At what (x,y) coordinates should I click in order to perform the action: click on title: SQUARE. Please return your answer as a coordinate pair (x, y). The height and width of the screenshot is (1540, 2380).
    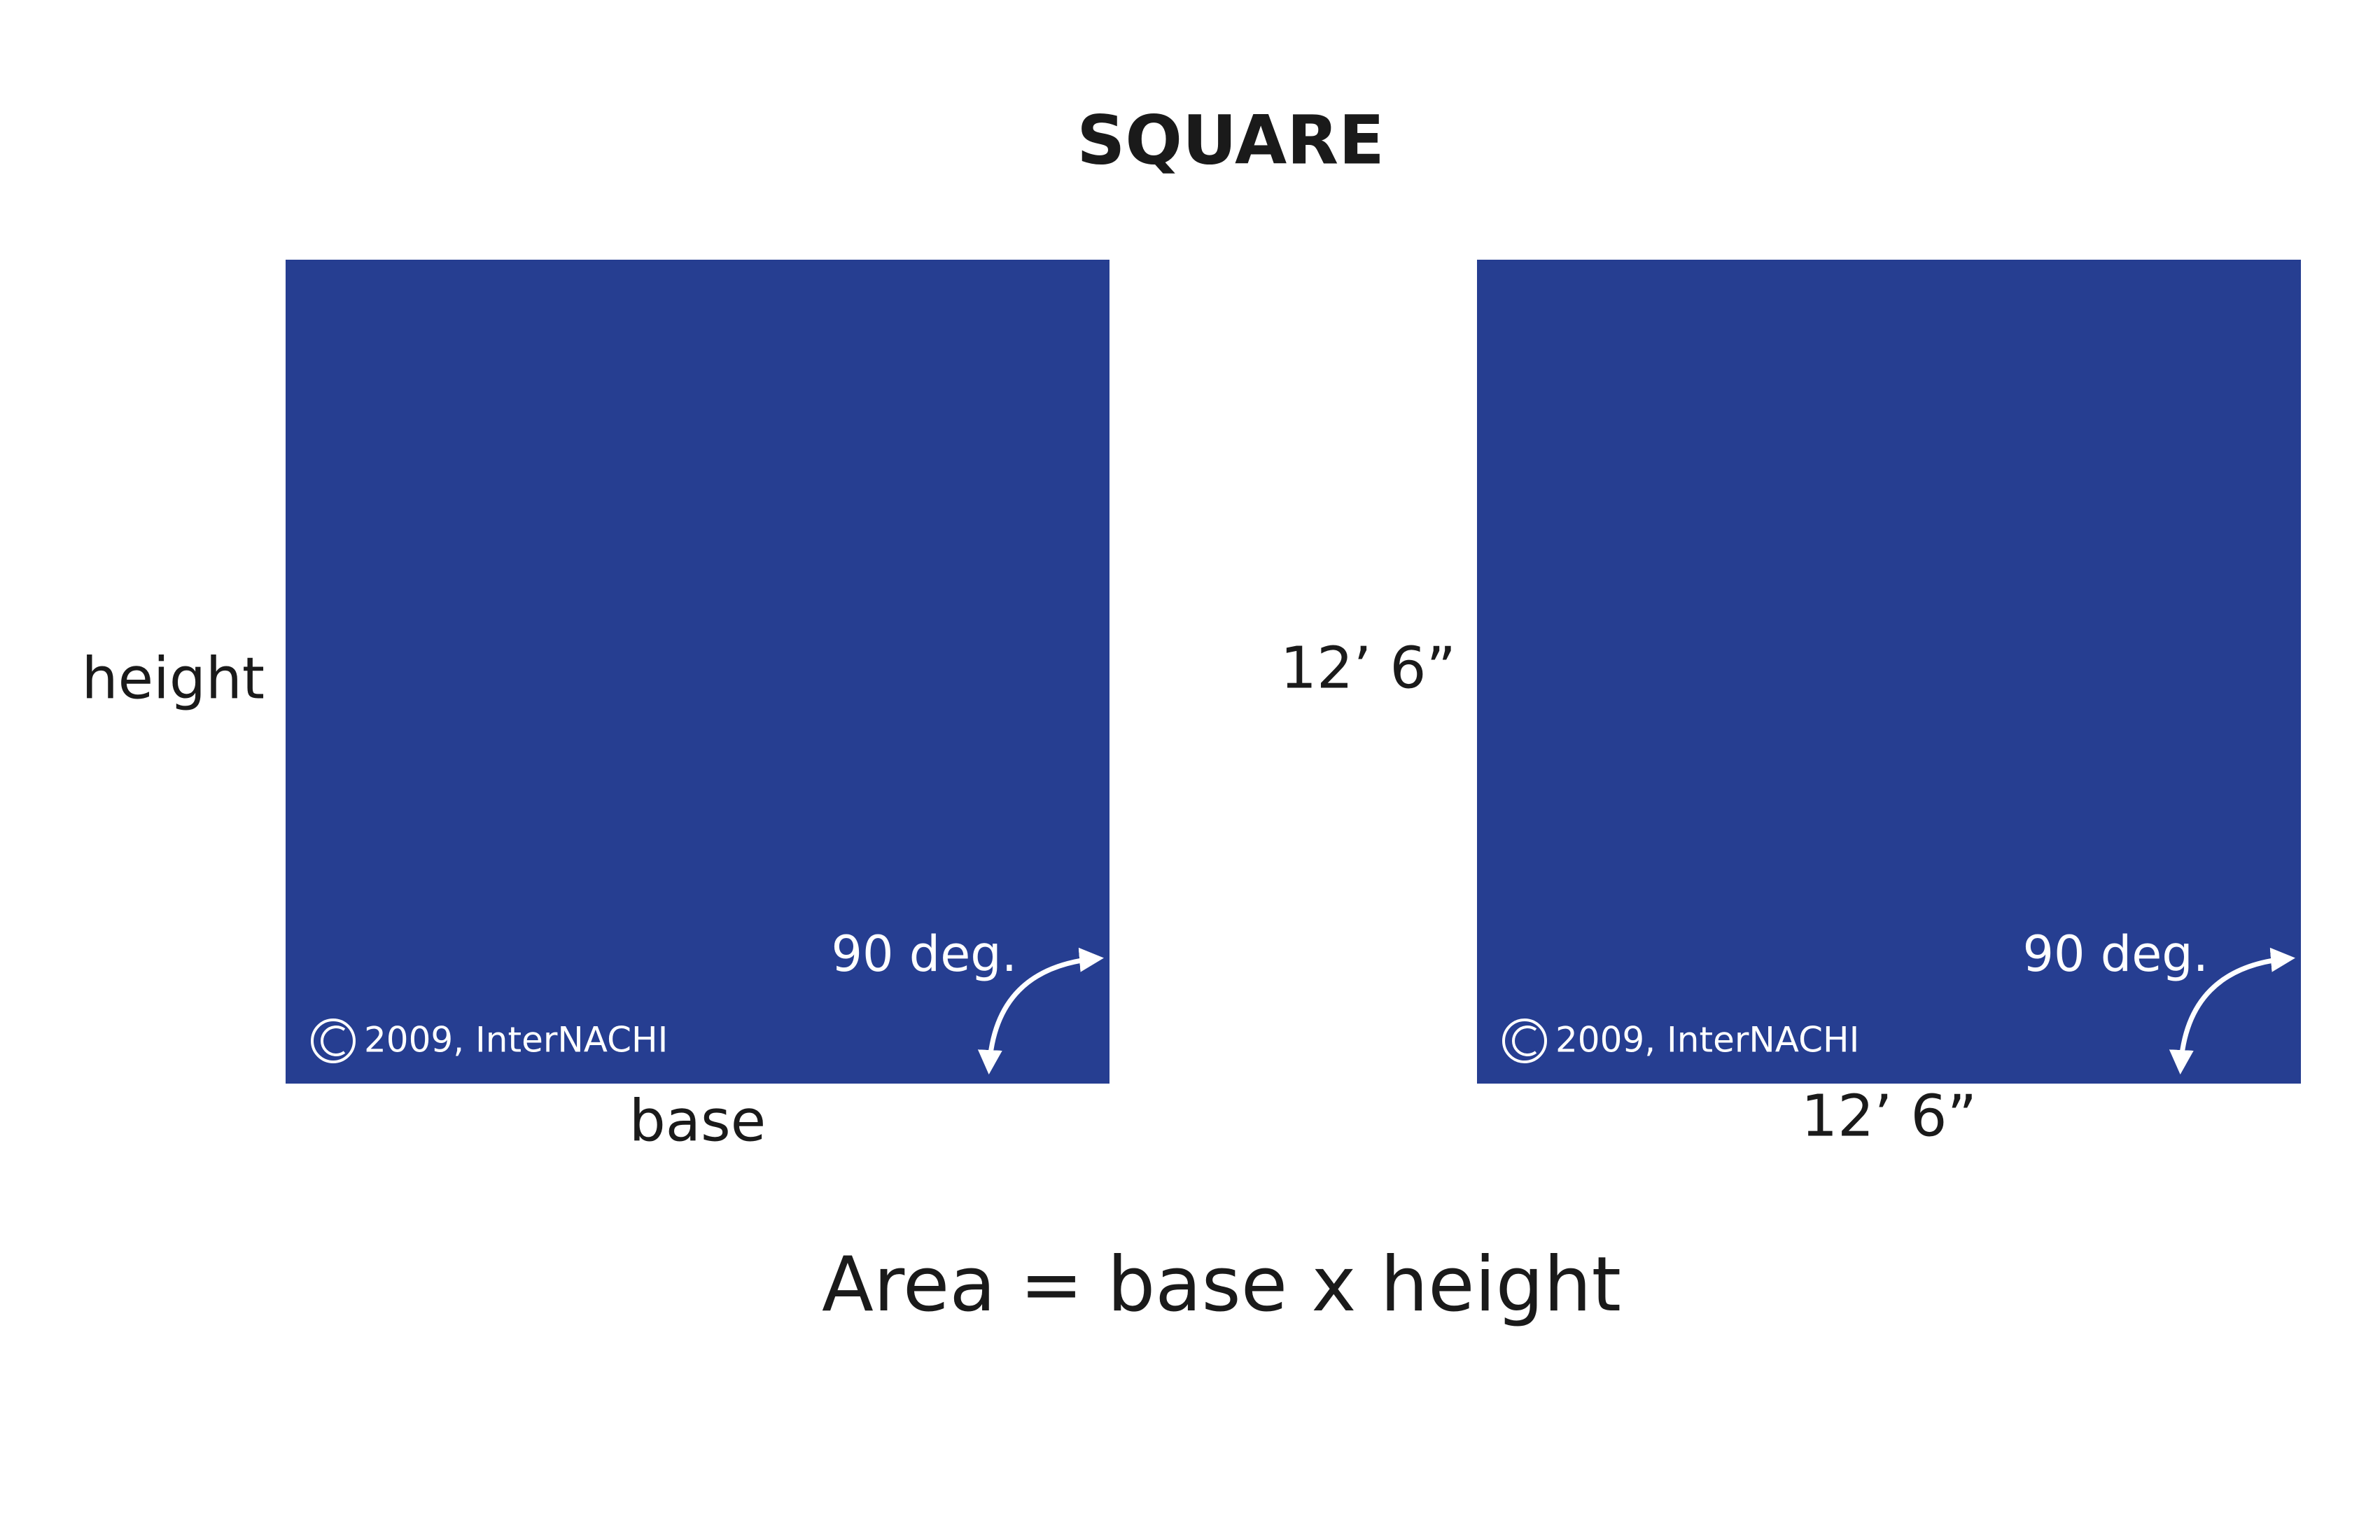
    Looking at the image, I should click on (1231, 140).